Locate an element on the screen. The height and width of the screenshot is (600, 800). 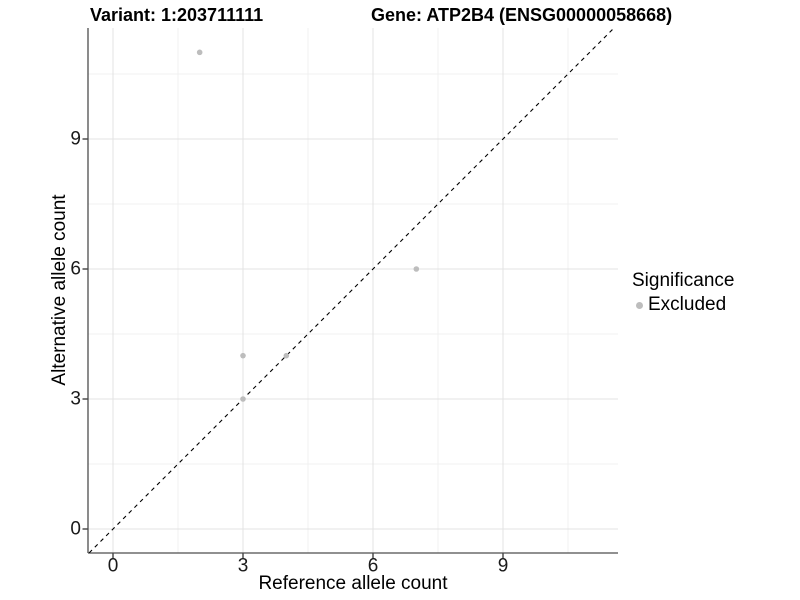
x-tick-label: 3 is located at coordinates (243, 566).